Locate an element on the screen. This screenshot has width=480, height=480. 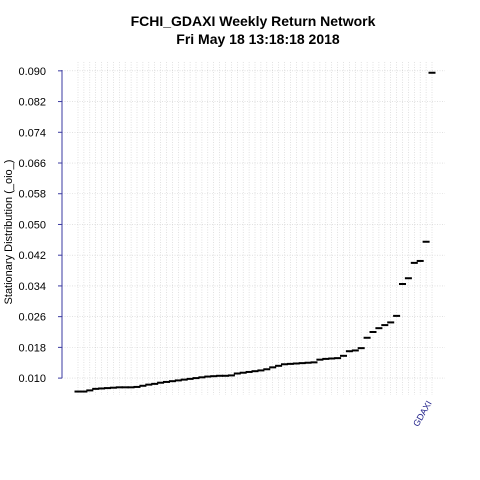
y-tick-label: 0.042 is located at coordinates (32, 256).